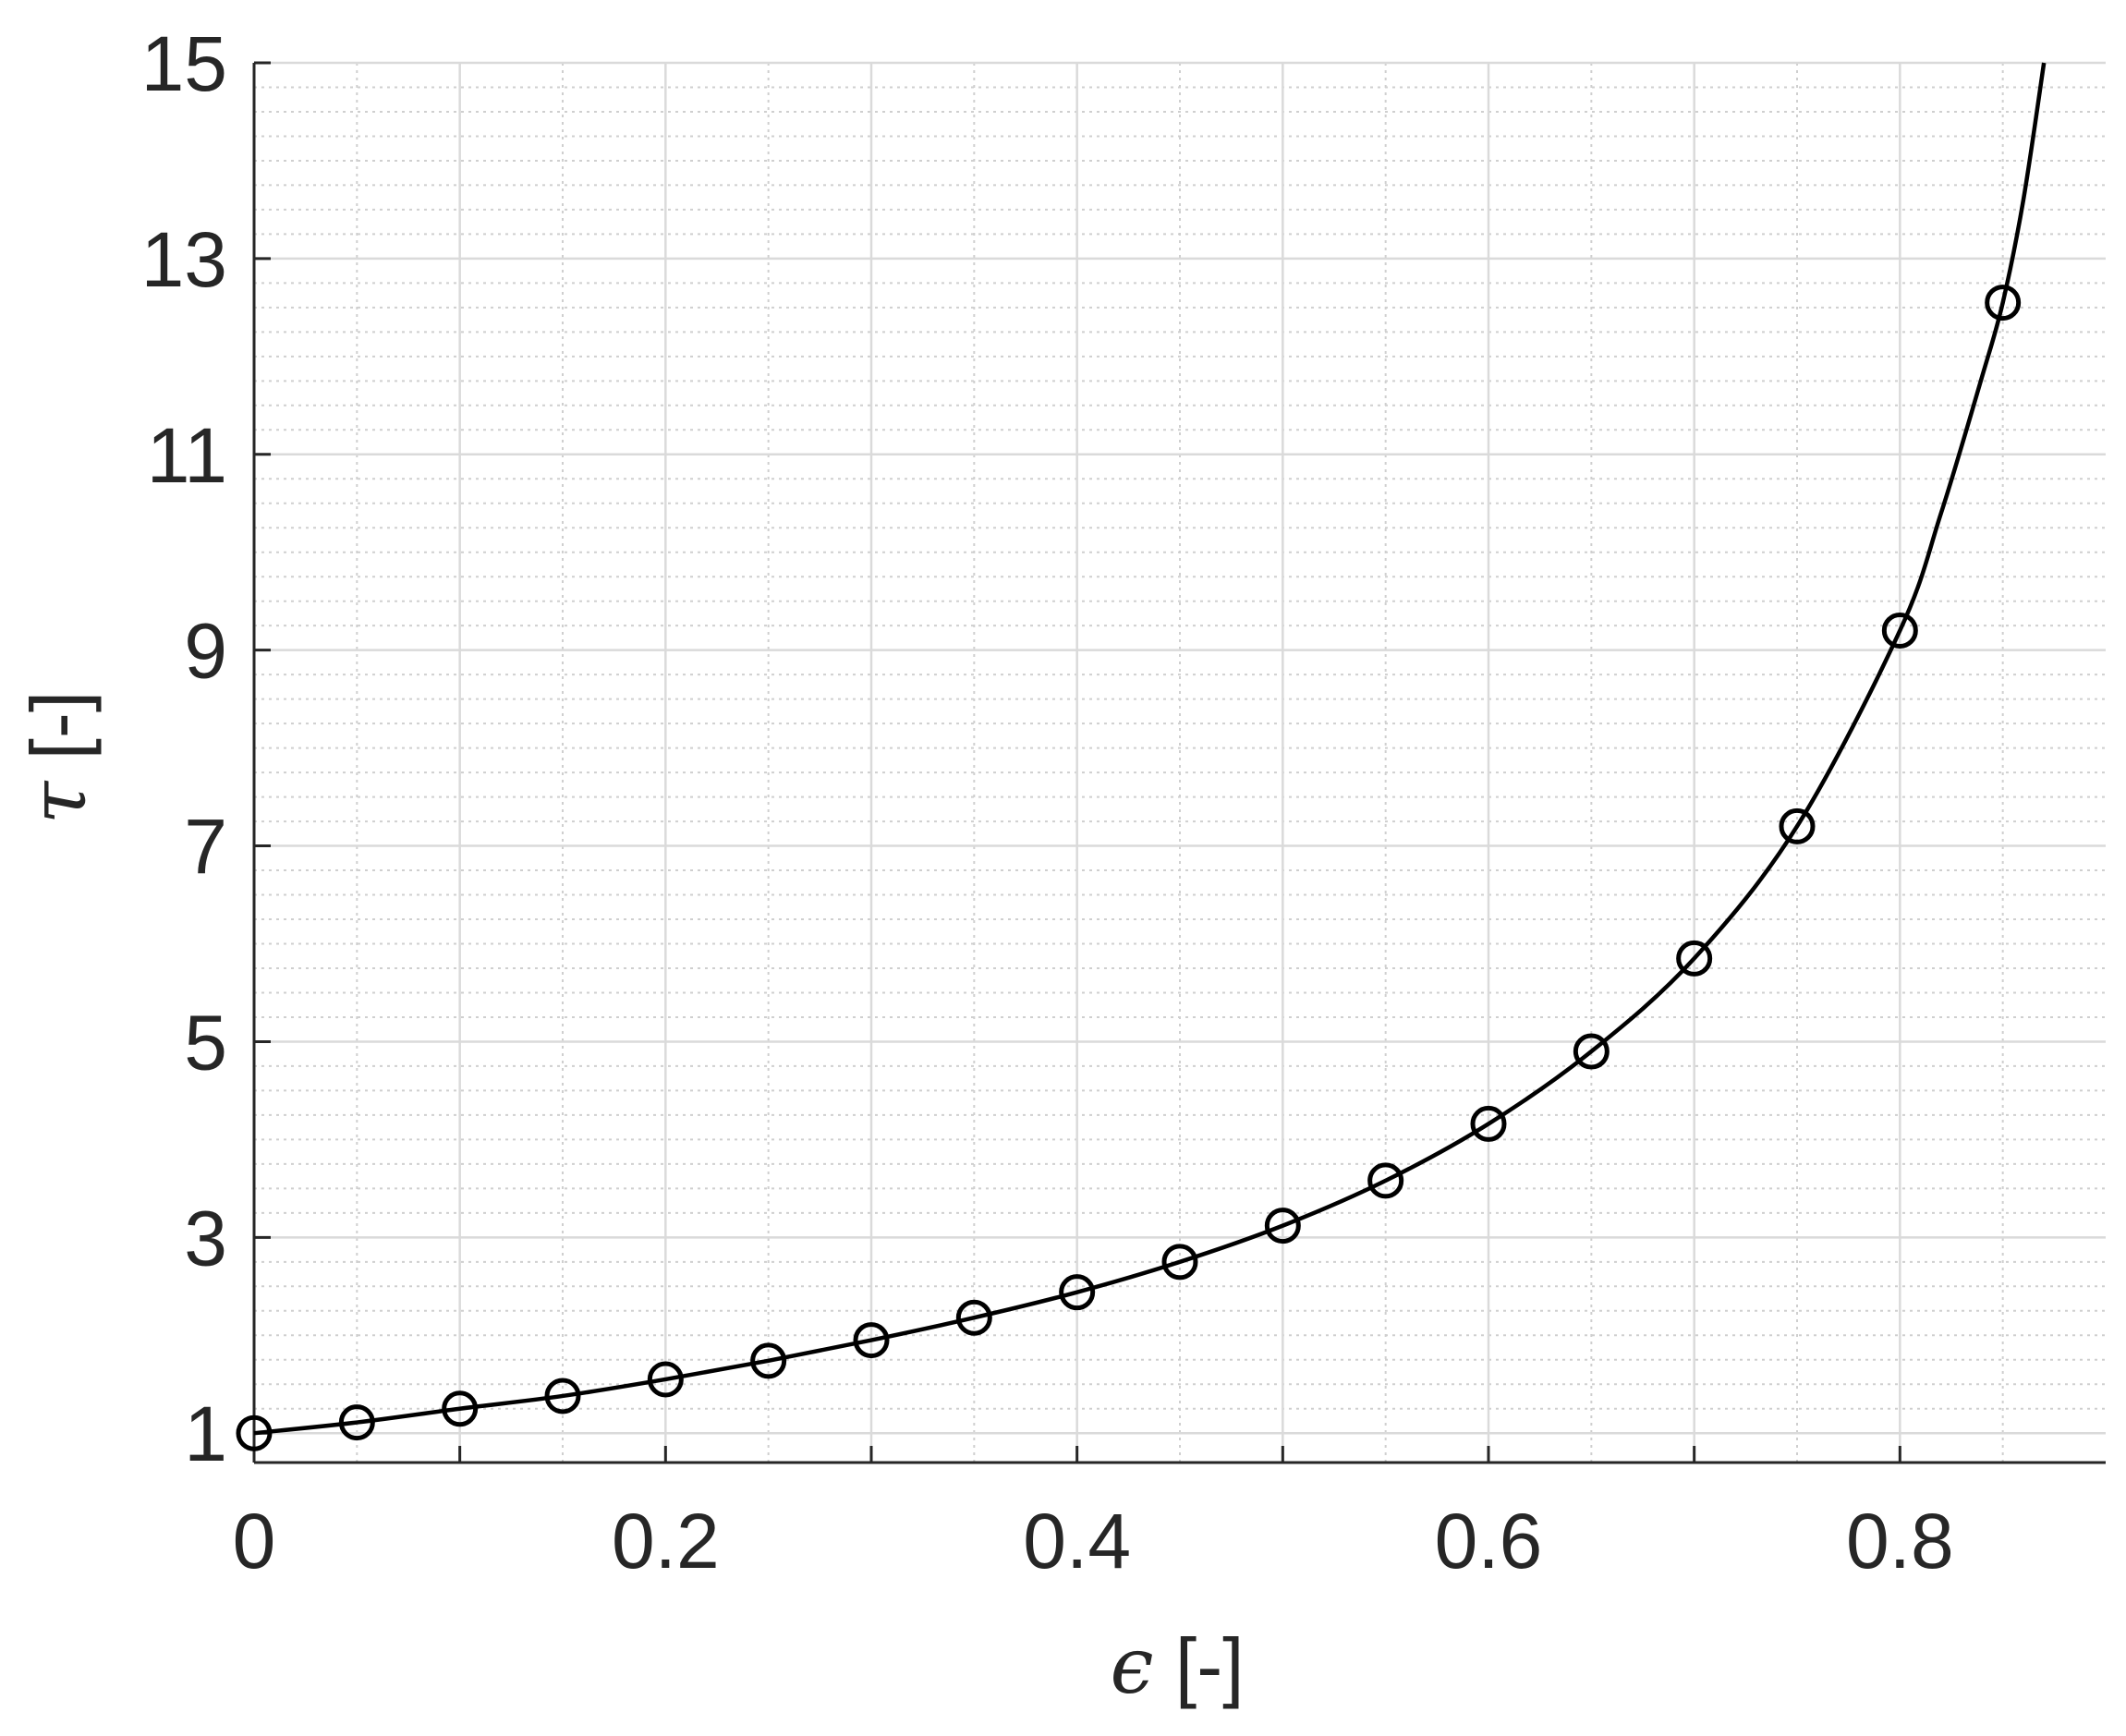 This screenshot has width=2126, height=1736. I want to click on x-tick-label: 0, so click(254, 1541).